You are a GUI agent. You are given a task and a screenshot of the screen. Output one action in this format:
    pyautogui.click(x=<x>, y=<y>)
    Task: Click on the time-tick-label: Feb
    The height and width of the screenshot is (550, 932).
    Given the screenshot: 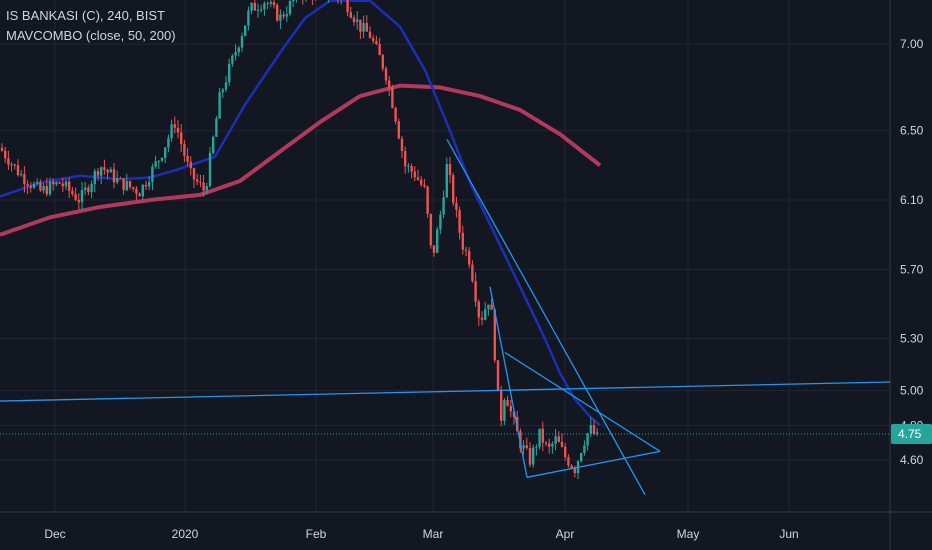 What is the action you would take?
    pyautogui.click(x=316, y=534)
    